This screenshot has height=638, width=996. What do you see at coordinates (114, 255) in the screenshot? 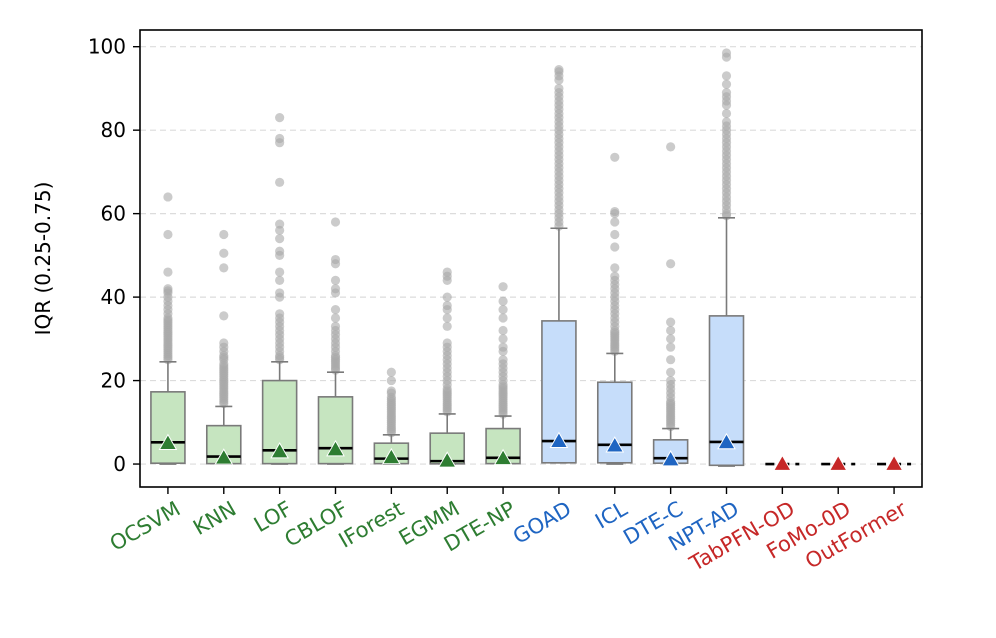
I see `y-axis: 0 20 40 60 80 100` at bounding box center [114, 255].